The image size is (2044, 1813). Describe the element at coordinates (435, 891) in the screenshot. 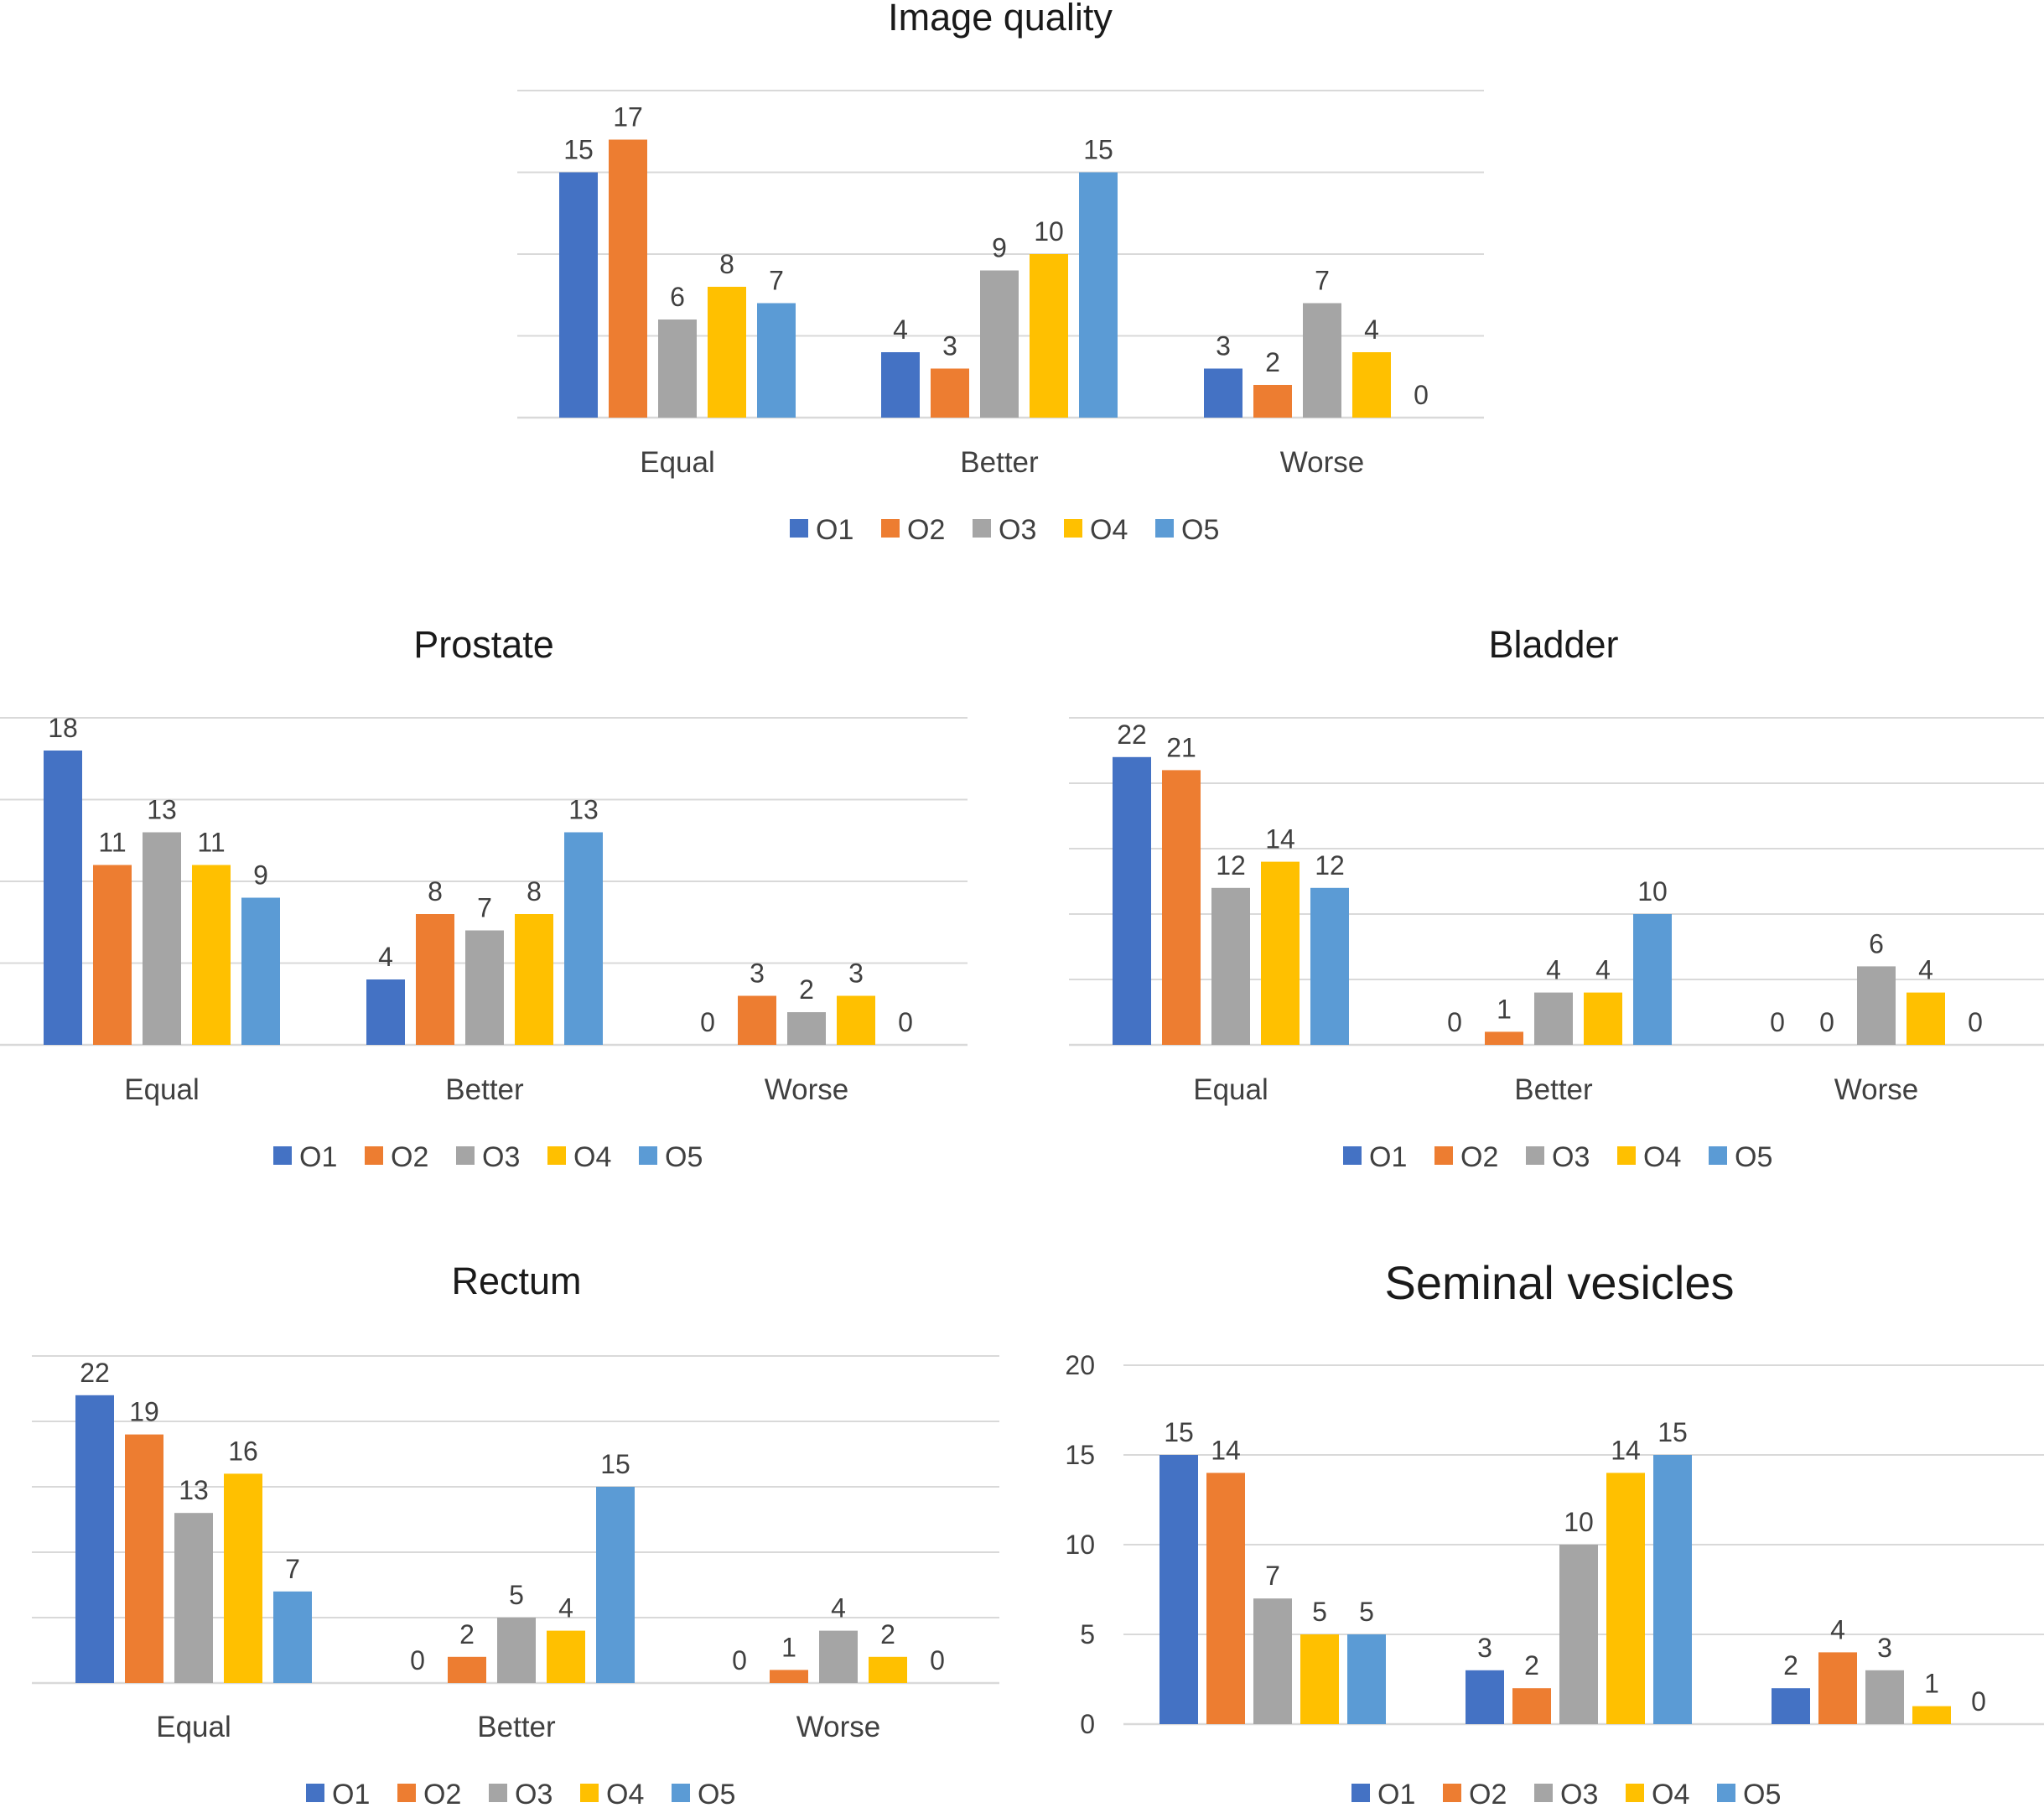

I see `data-label: 8` at that location.